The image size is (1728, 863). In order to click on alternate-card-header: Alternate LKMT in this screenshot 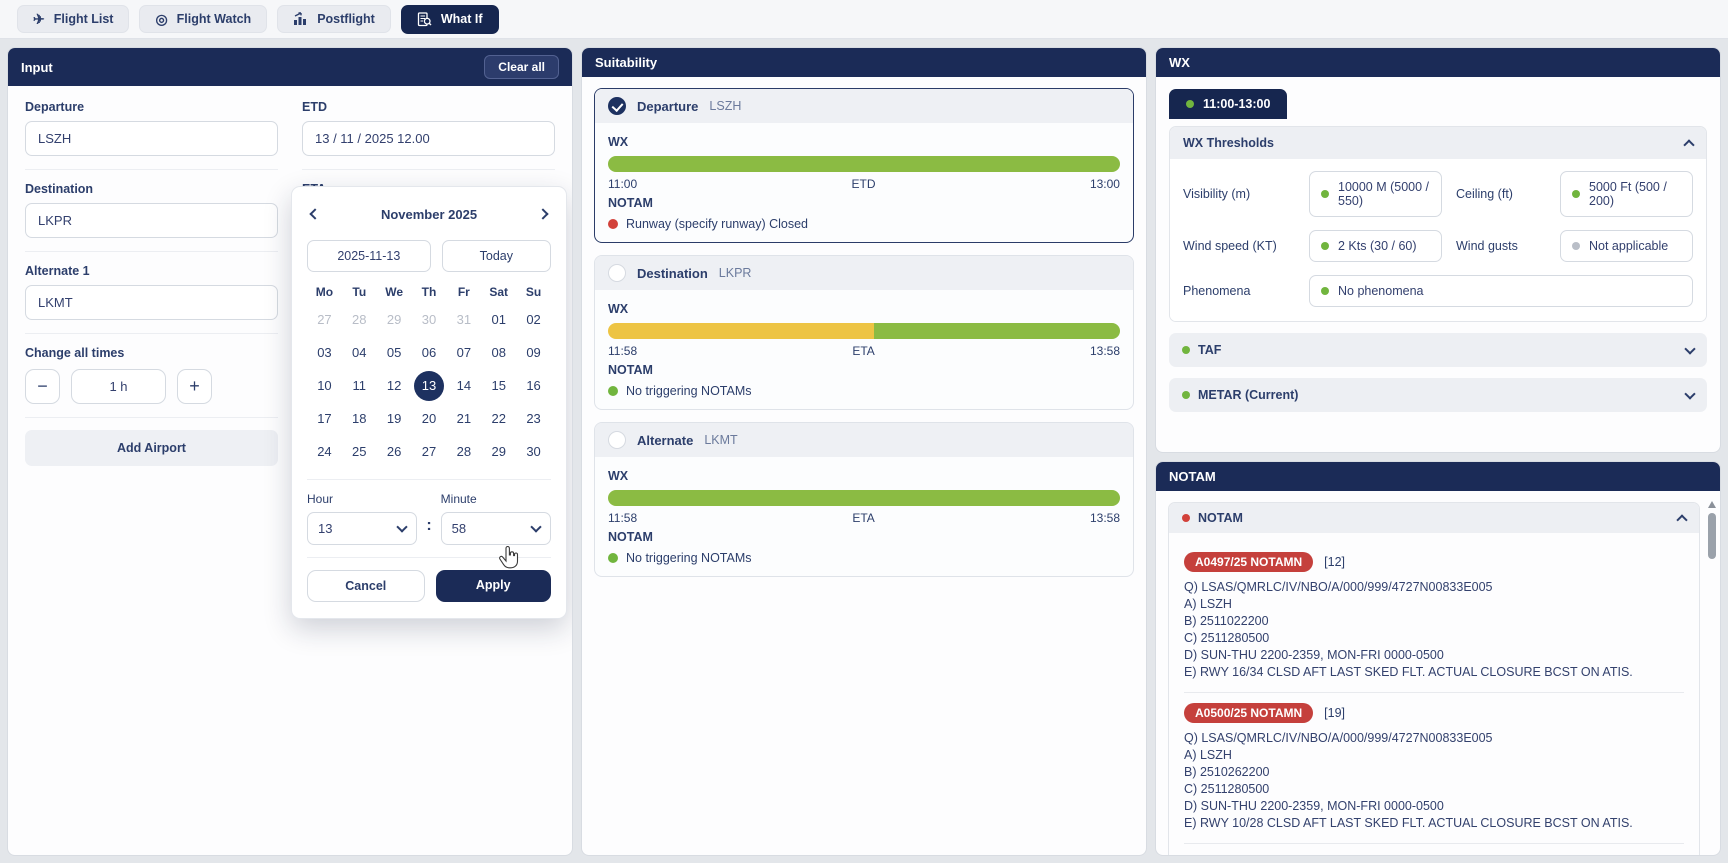, I will do `click(864, 440)`.